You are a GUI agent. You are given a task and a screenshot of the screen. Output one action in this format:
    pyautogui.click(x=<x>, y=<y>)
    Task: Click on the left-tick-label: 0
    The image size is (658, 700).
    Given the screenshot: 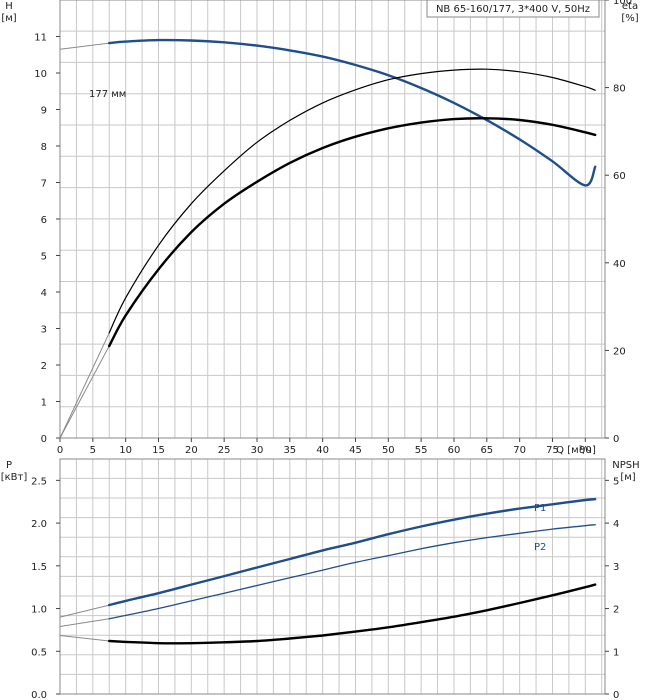 What is the action you would take?
    pyautogui.click(x=44, y=439)
    